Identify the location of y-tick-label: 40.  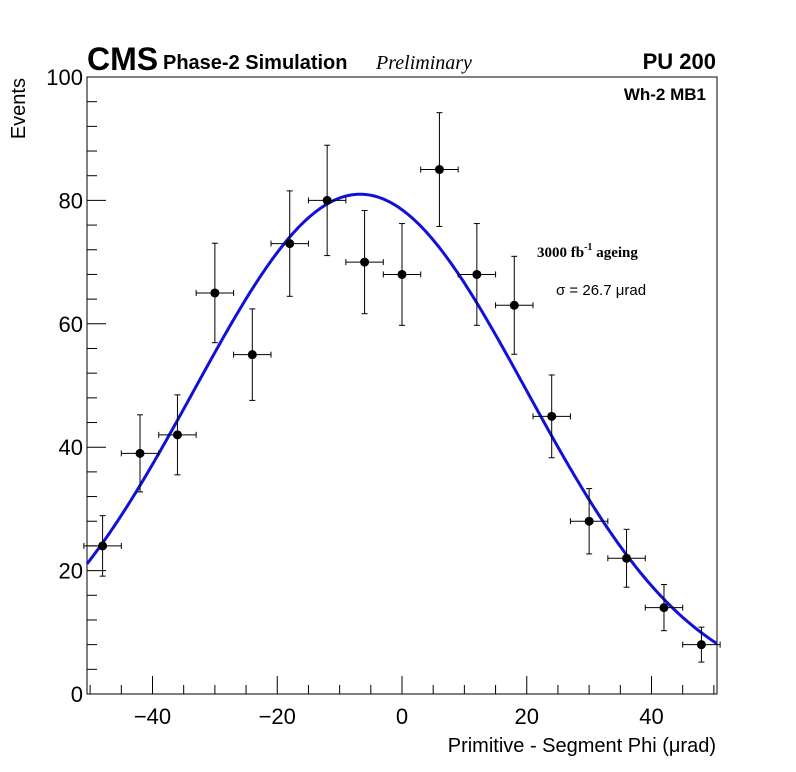
(71, 447).